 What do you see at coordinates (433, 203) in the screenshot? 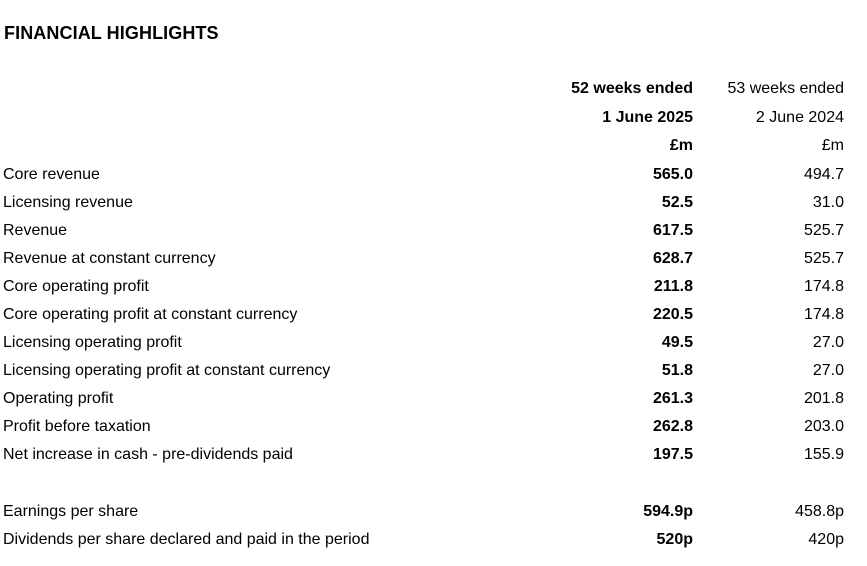
I see `table-row: Licensing revenue 52.5 31.0` at bounding box center [433, 203].